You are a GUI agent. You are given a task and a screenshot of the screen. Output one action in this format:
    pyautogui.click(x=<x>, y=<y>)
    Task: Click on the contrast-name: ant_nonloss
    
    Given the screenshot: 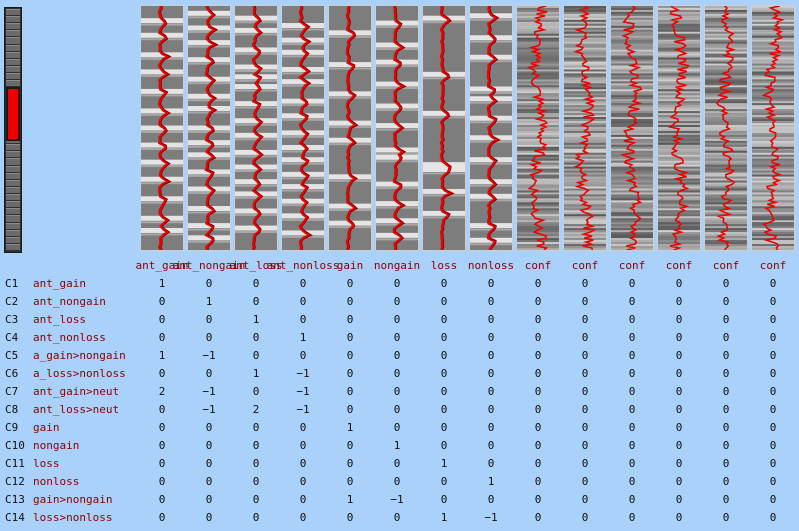 What is the action you would take?
    pyautogui.click(x=69, y=337)
    